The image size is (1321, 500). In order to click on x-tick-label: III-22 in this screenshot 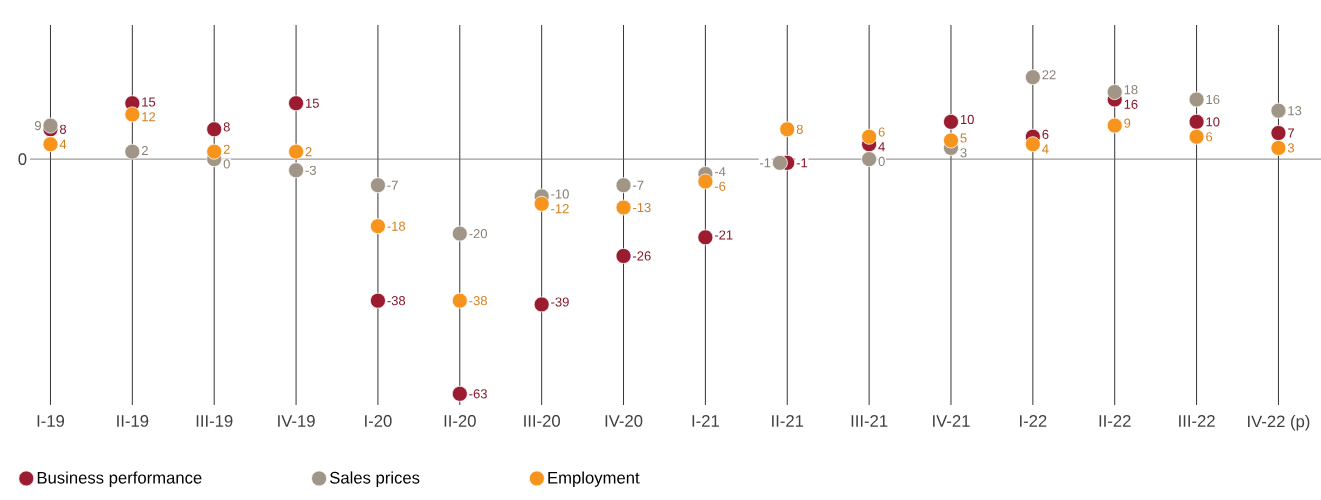, I will do `click(1197, 421)`.